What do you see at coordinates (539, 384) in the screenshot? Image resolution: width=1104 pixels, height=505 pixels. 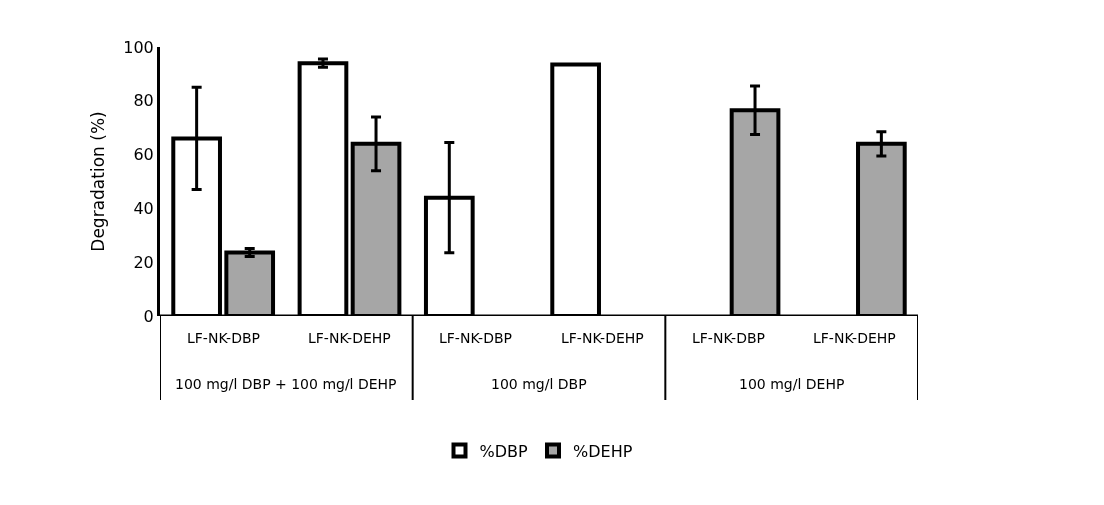 I see `text: 100 mg/l DBP` at bounding box center [539, 384].